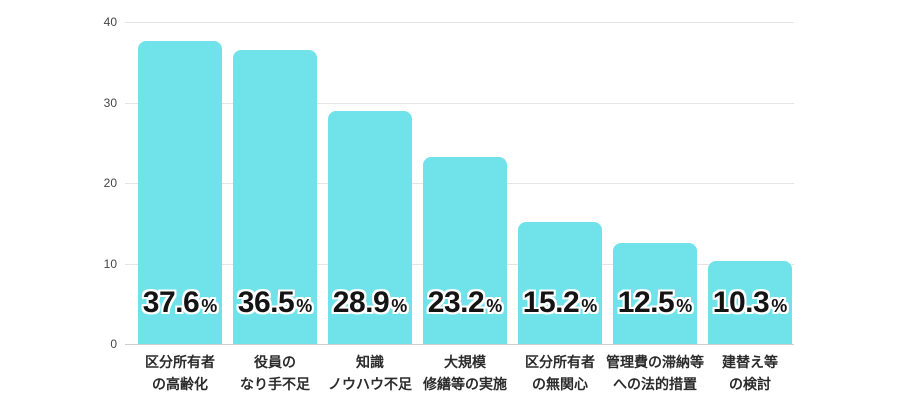 The width and height of the screenshot is (910, 400). I want to click on category-label: 知識 ノウハウ不足, so click(370, 373).